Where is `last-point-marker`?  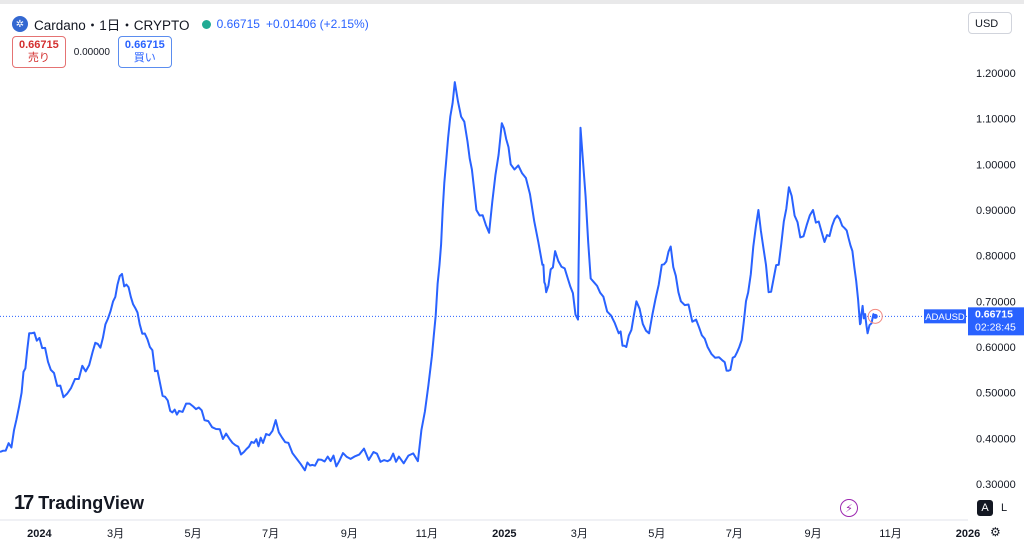
last-point-marker is located at coordinates (875, 316).